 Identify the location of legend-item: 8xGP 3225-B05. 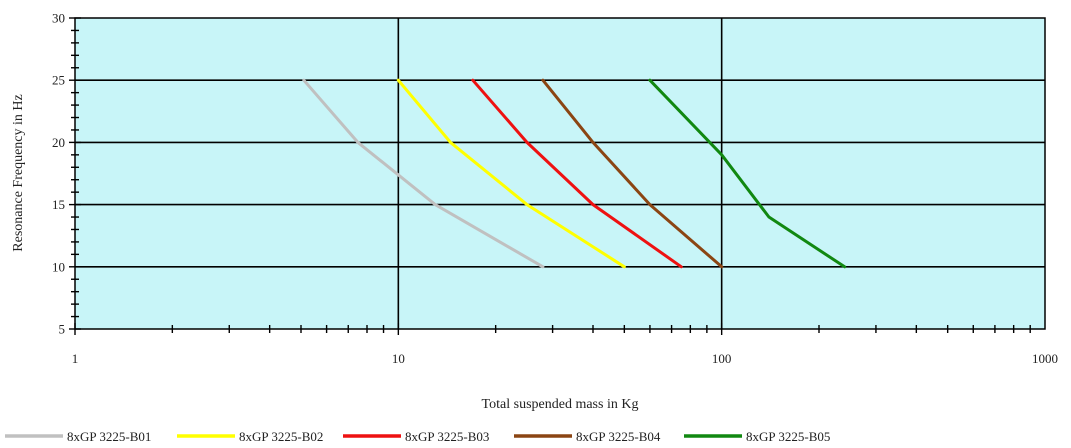
(757, 436).